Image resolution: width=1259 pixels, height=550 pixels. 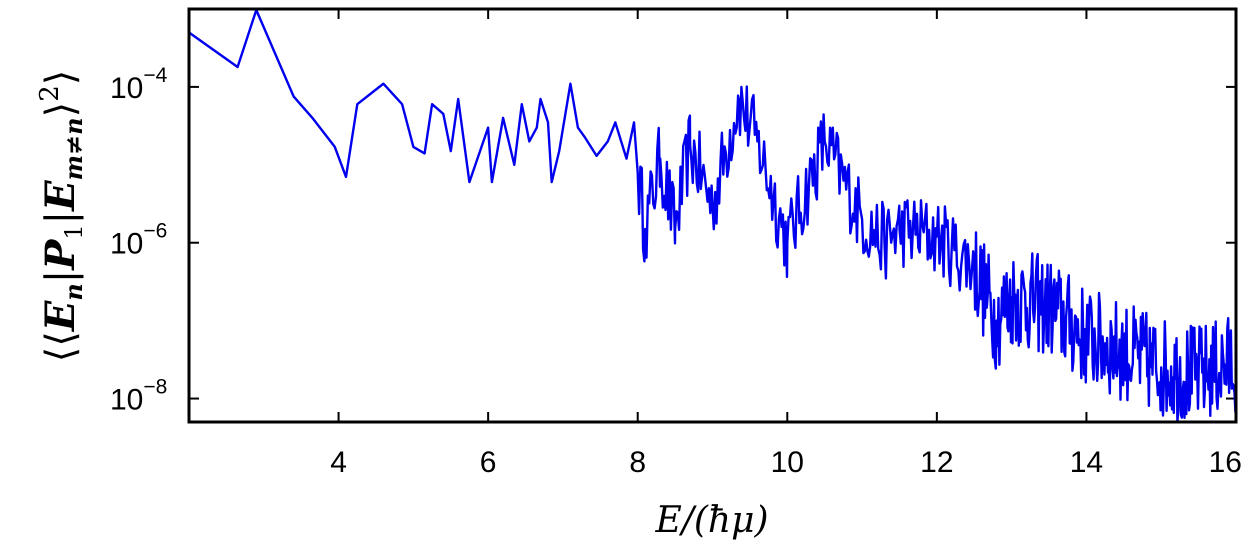 I want to click on x-axis-title: E/(ħμ), so click(x=711, y=520).